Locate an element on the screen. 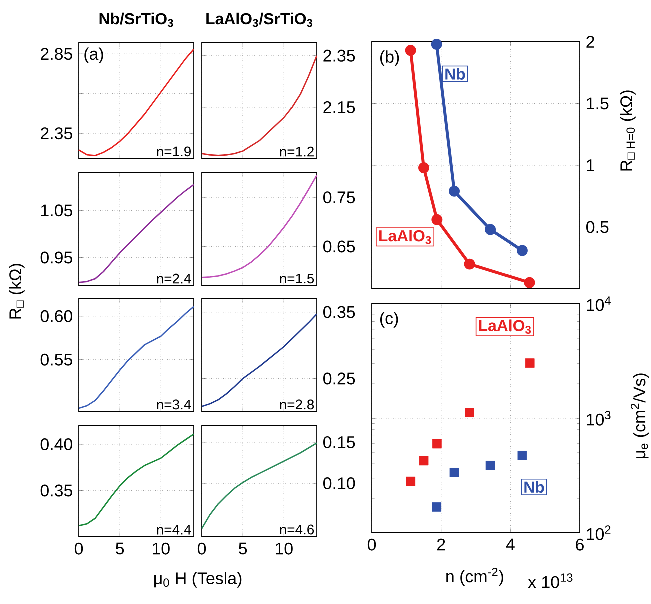 The width and height of the screenshot is (651, 604). annotation: (c) is located at coordinates (389, 320).